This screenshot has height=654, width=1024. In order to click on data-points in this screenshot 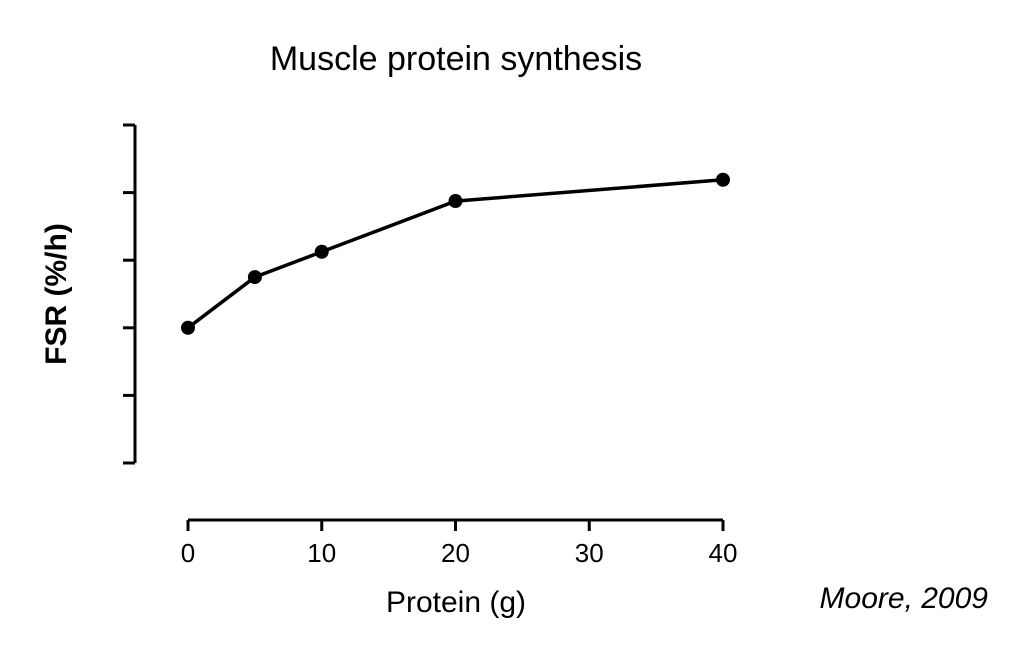, I will do `click(455, 253)`.